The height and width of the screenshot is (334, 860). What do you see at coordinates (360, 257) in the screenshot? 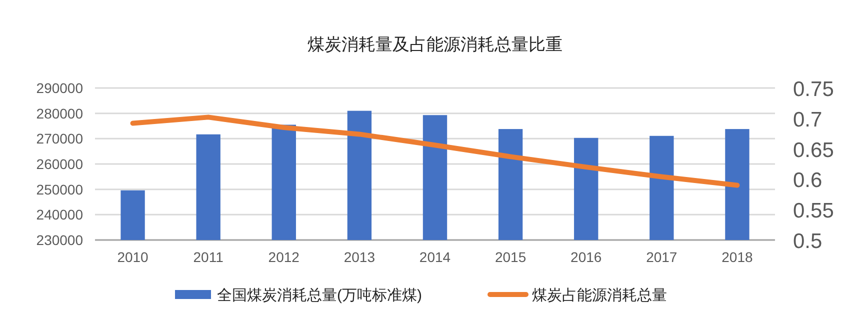
I see `x-tick-label: 2013` at bounding box center [360, 257].